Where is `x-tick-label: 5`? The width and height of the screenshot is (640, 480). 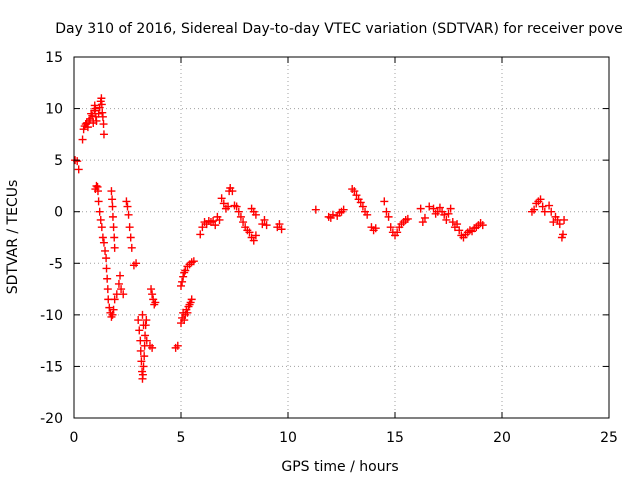 x-tick-label: 5 is located at coordinates (181, 438).